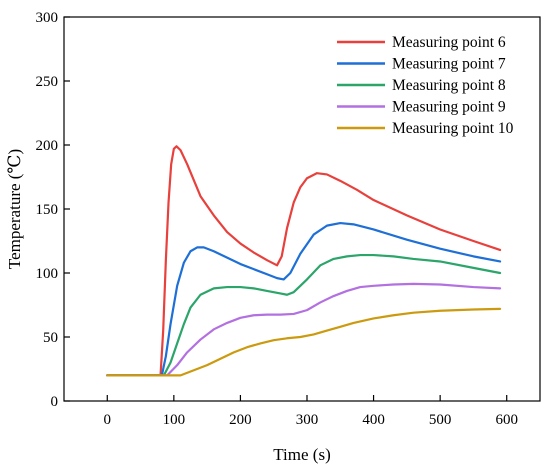 The image size is (550, 472). Describe the element at coordinates (440, 420) in the screenshot. I see `x-tick-label: 500` at that location.